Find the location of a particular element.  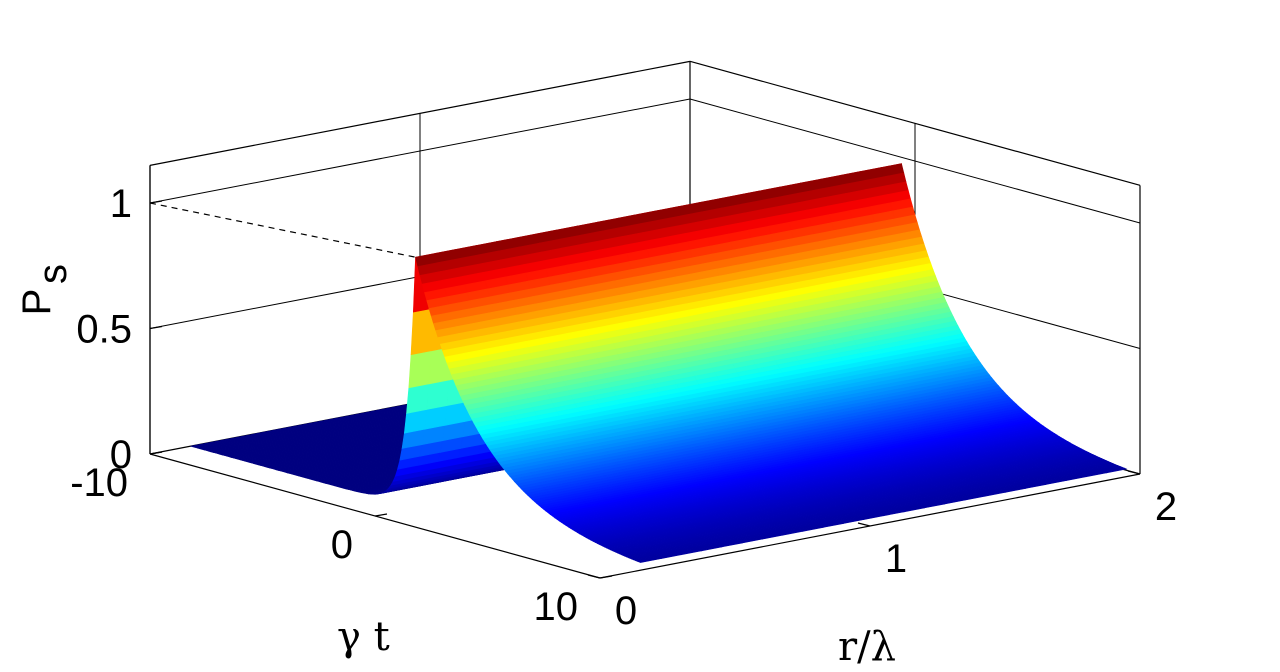

dashed-guide-line is located at coordinates (282, 230).